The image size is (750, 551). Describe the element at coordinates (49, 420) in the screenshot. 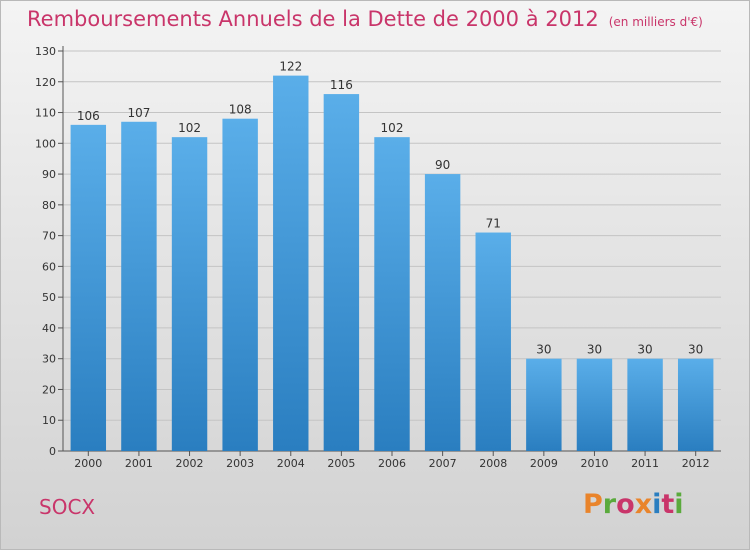

I see `y-tick-label: 10` at that location.